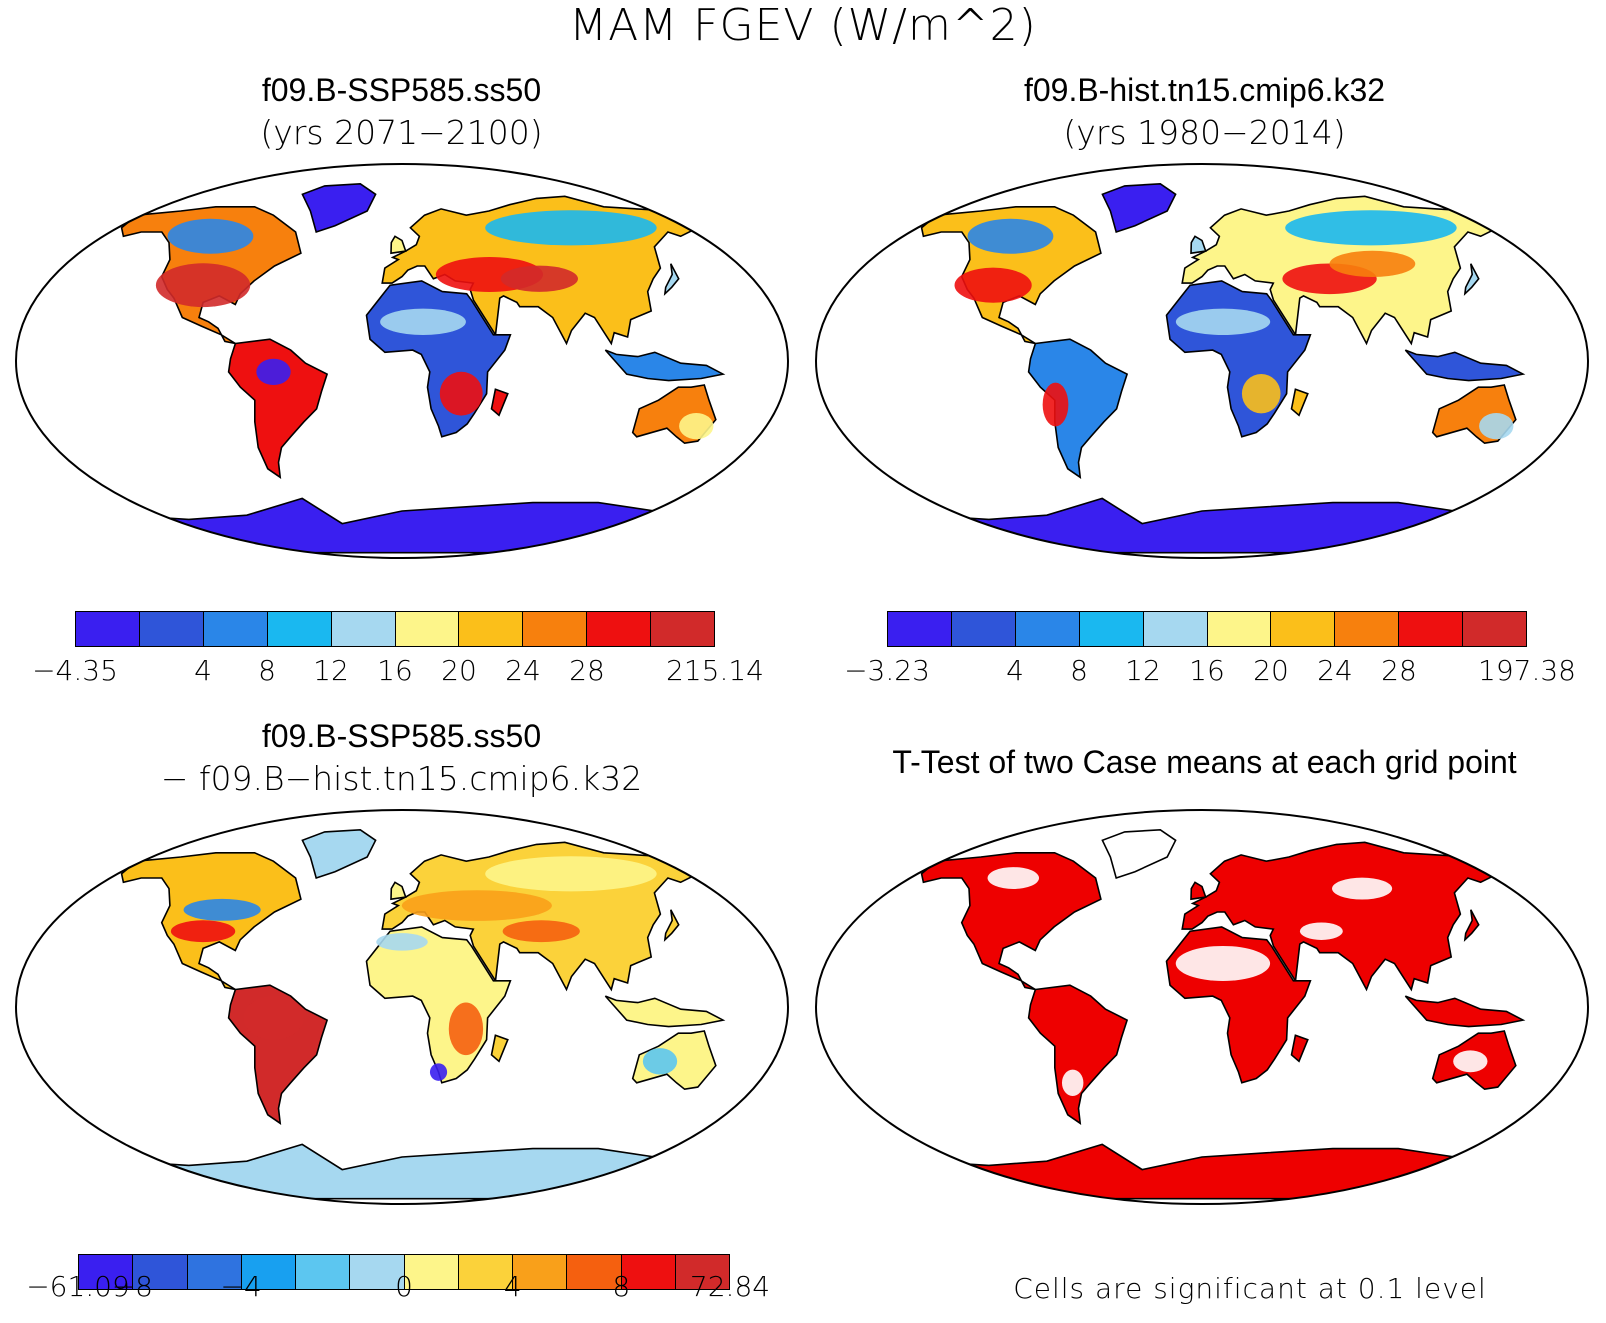 This screenshot has width=1606, height=1323. Describe the element at coordinates (78, 1286) in the screenshot. I see `colorbar-tick-label: −61.09` at that location.